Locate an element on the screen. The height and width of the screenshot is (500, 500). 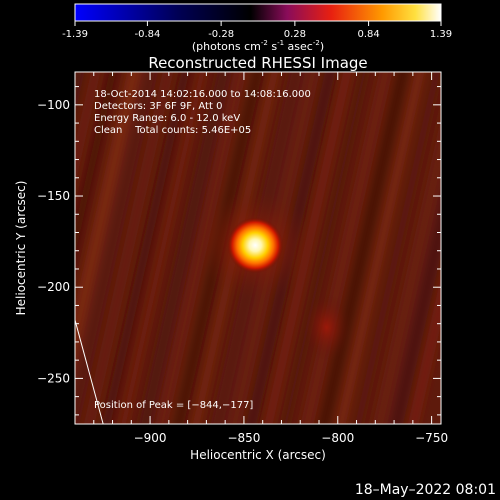
colorbar-ticks: -1.39 -0.84 -0.28 0.28 0.84 1.39 is located at coordinates (257, 30).